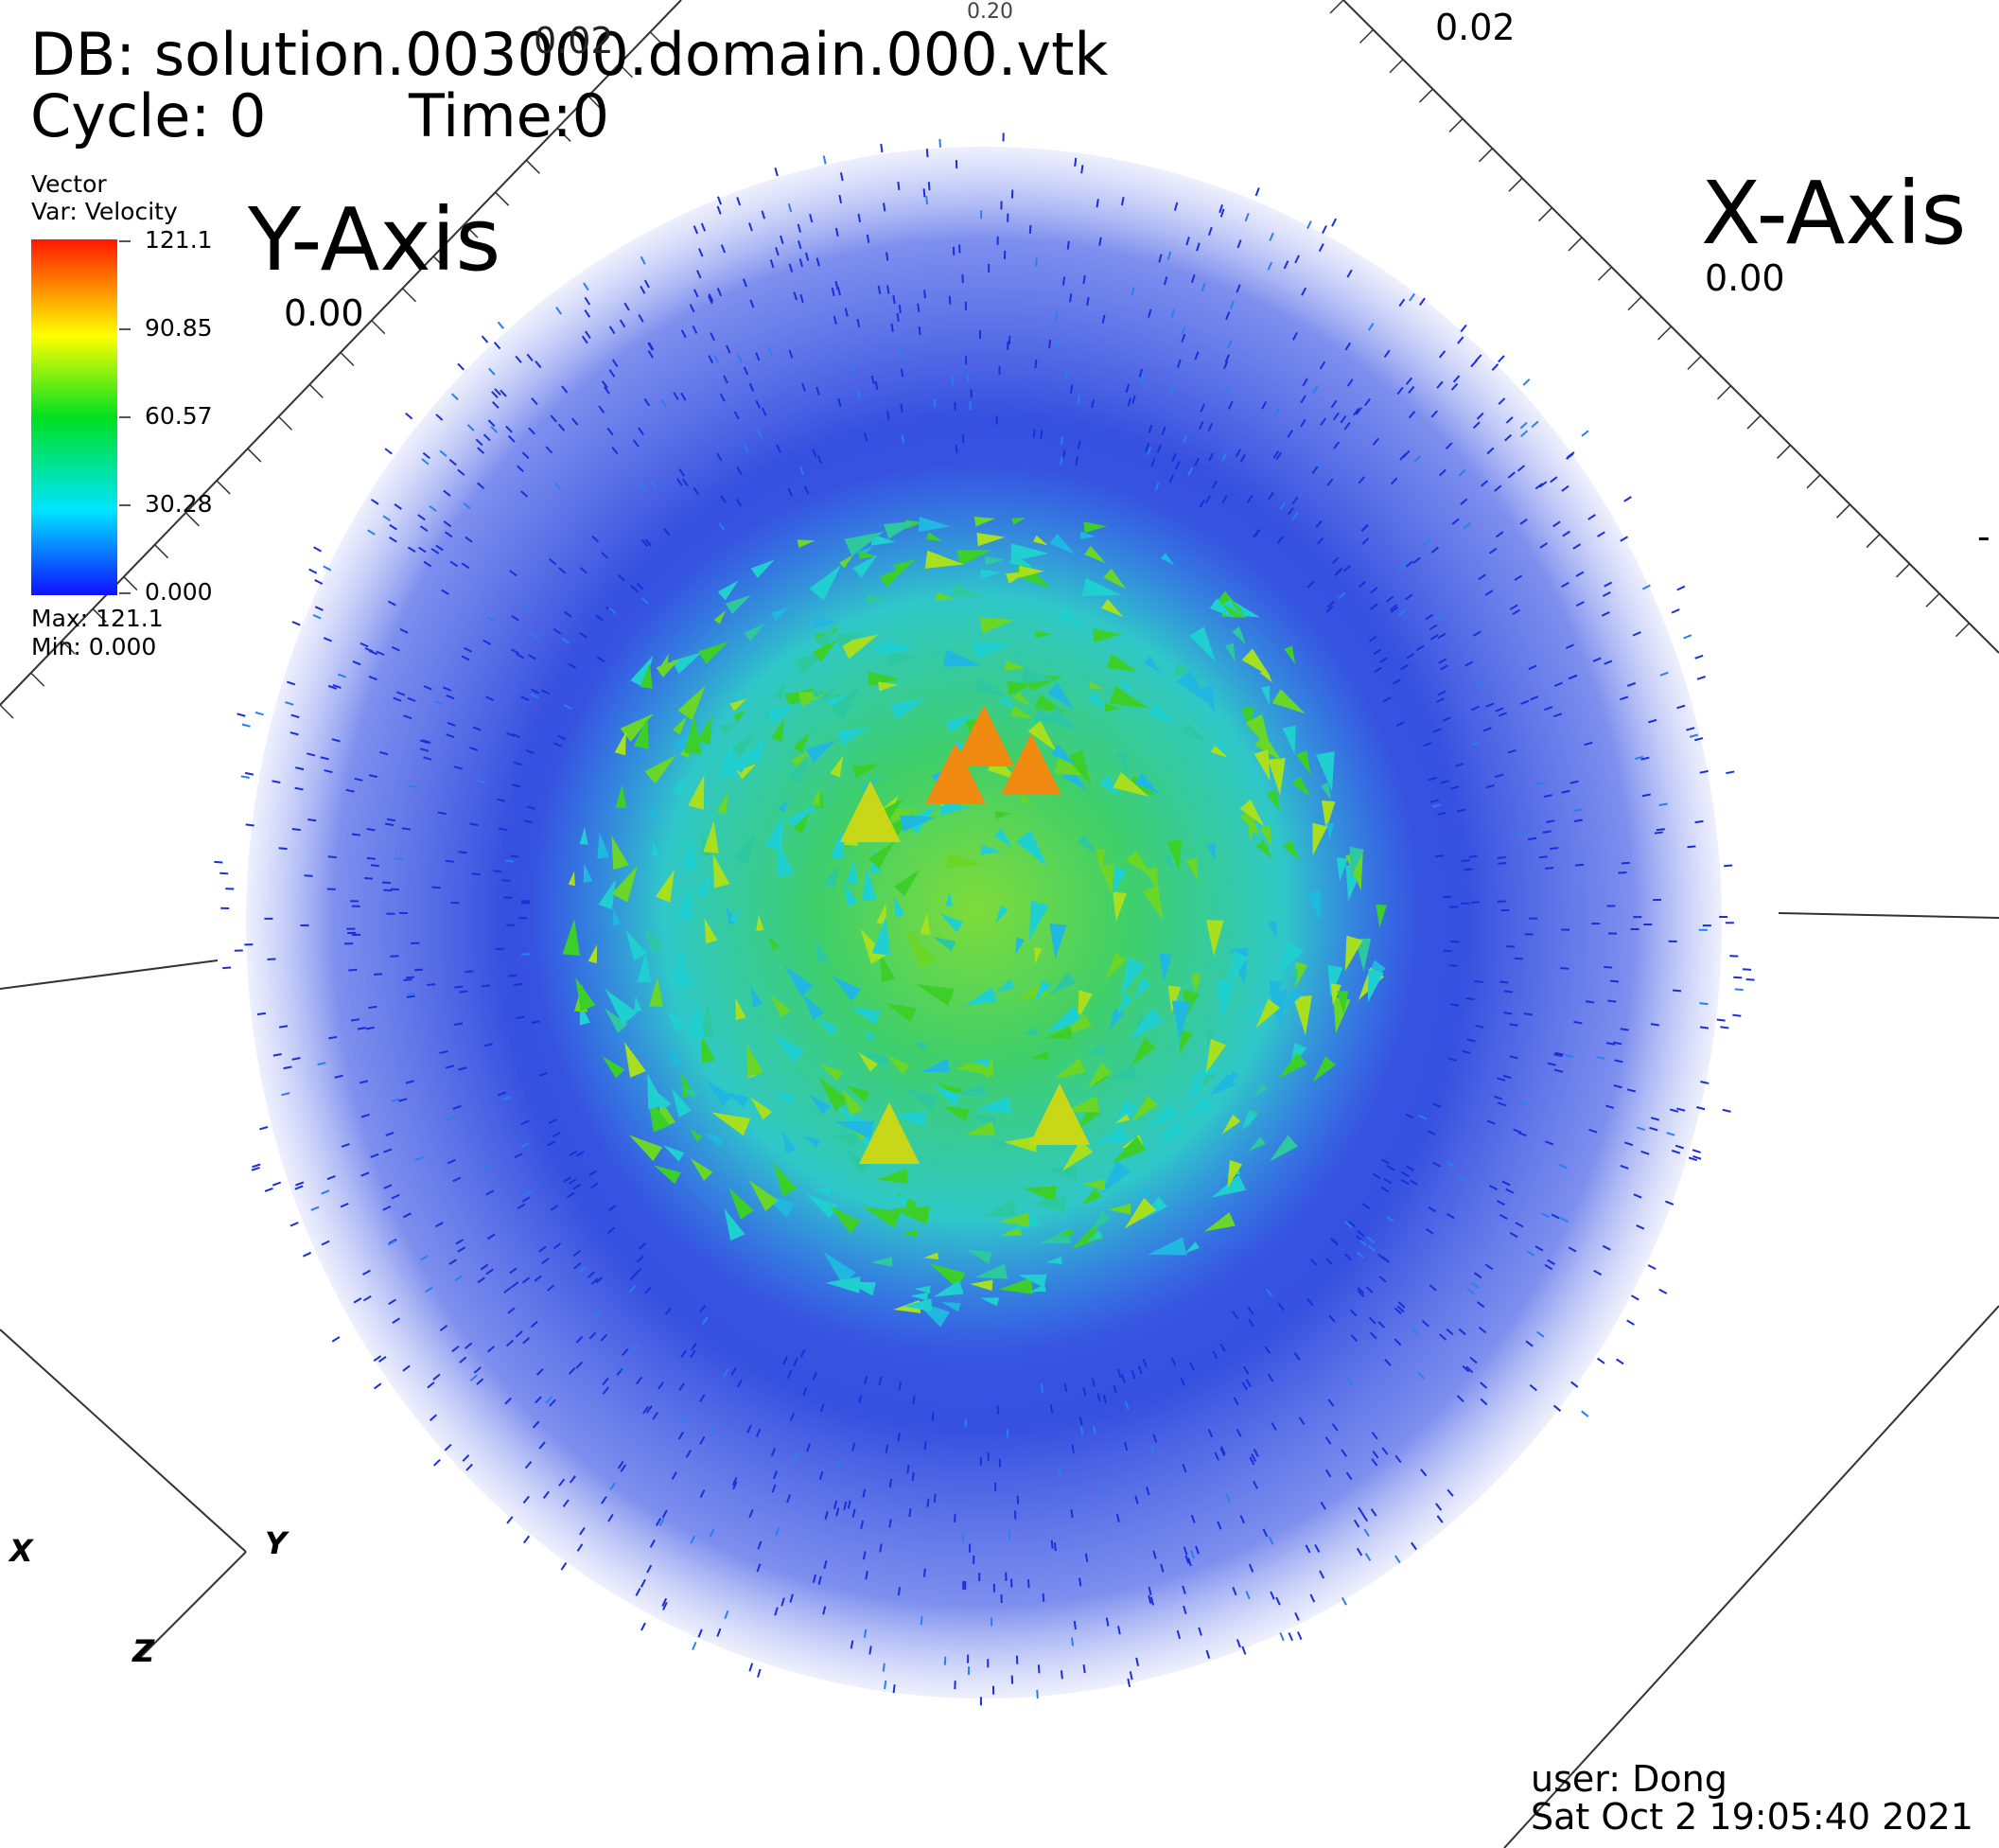 This screenshot has height=1848, width=1999. What do you see at coordinates (374, 240) in the screenshot?
I see `y-axis-title: Y-Axis` at bounding box center [374, 240].